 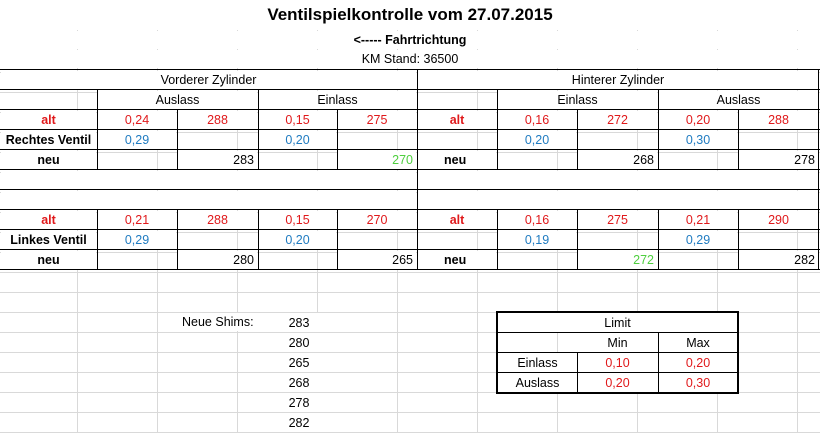 I want to click on shim-value: 283, so click(x=299, y=322).